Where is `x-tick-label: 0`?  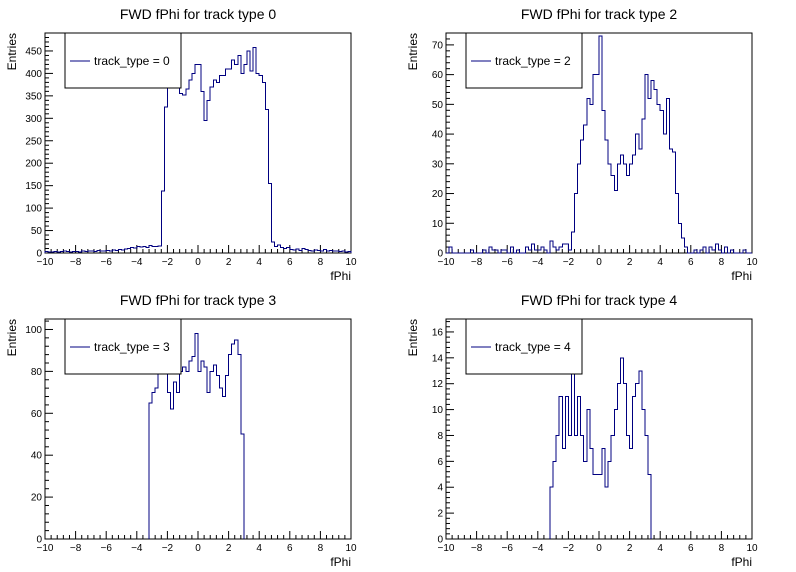 x-tick-label: 0 is located at coordinates (599, 262).